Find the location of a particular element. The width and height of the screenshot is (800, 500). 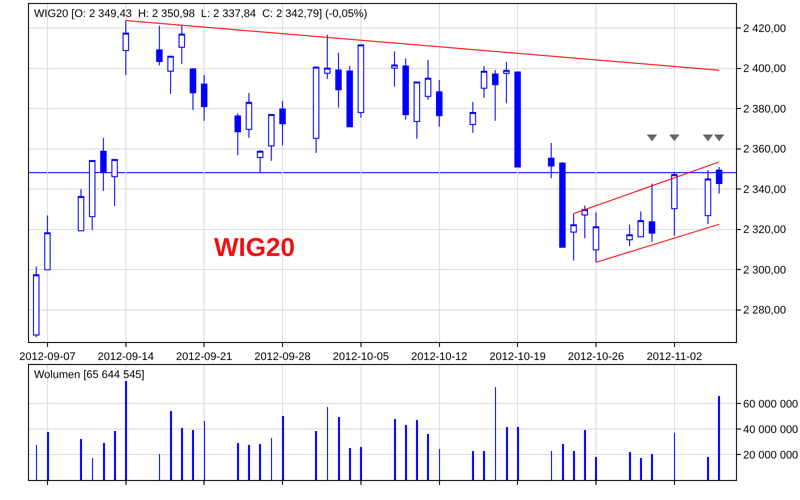

y-tick-label: 2 400,00 is located at coordinates (764, 69).